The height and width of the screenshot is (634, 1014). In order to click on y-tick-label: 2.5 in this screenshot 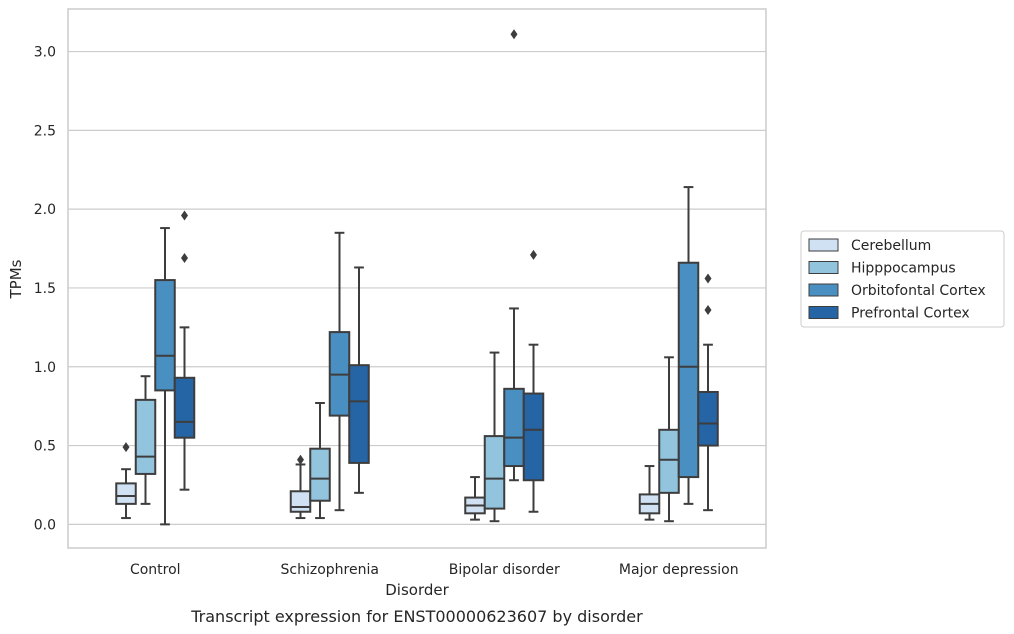, I will do `click(45, 131)`.